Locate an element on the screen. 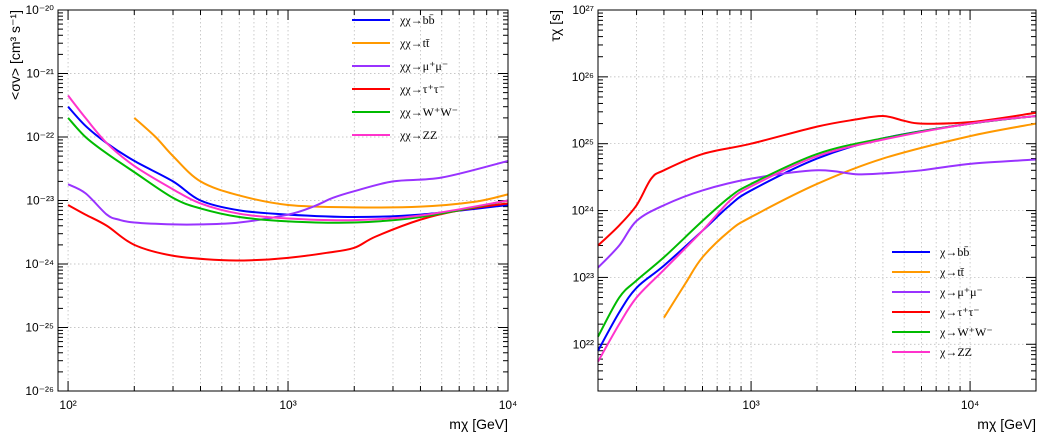 The height and width of the screenshot is (444, 1046). y-axis-label: τχ [s] is located at coordinates (555, 26).